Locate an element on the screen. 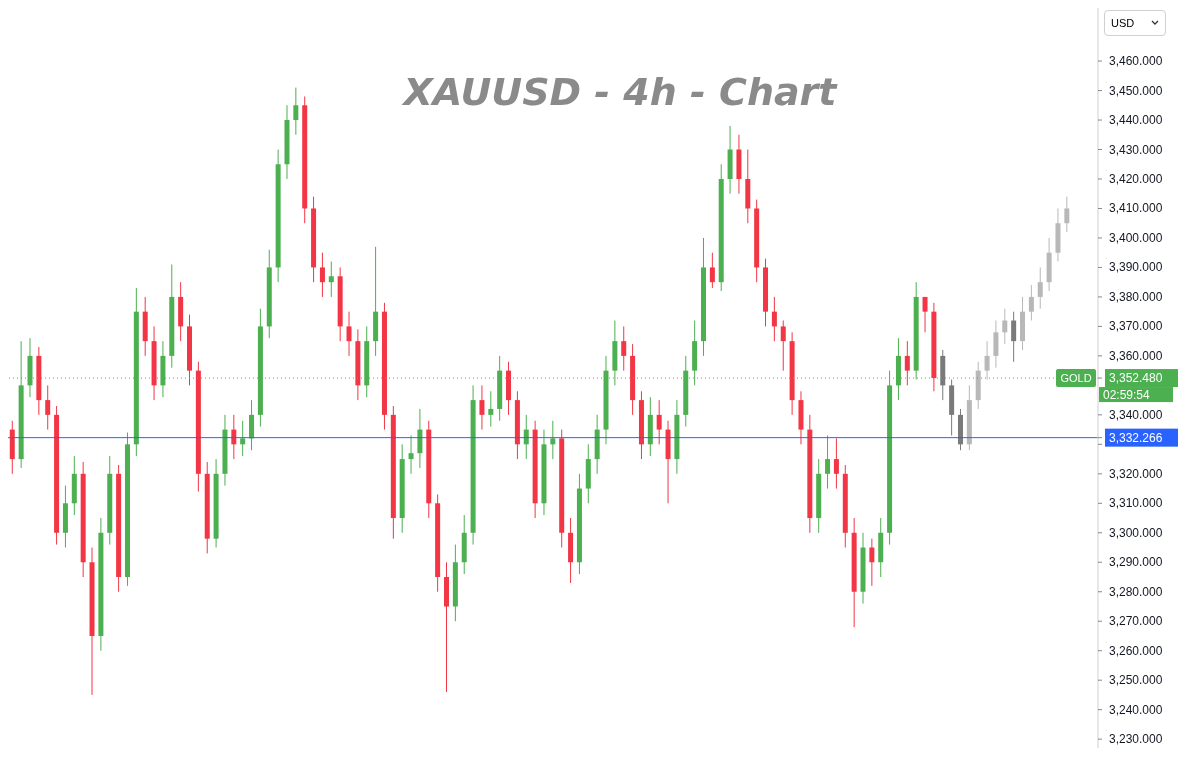 This screenshot has width=1196, height=766. y-tick-label: 3,420.000 is located at coordinates (1136, 179).